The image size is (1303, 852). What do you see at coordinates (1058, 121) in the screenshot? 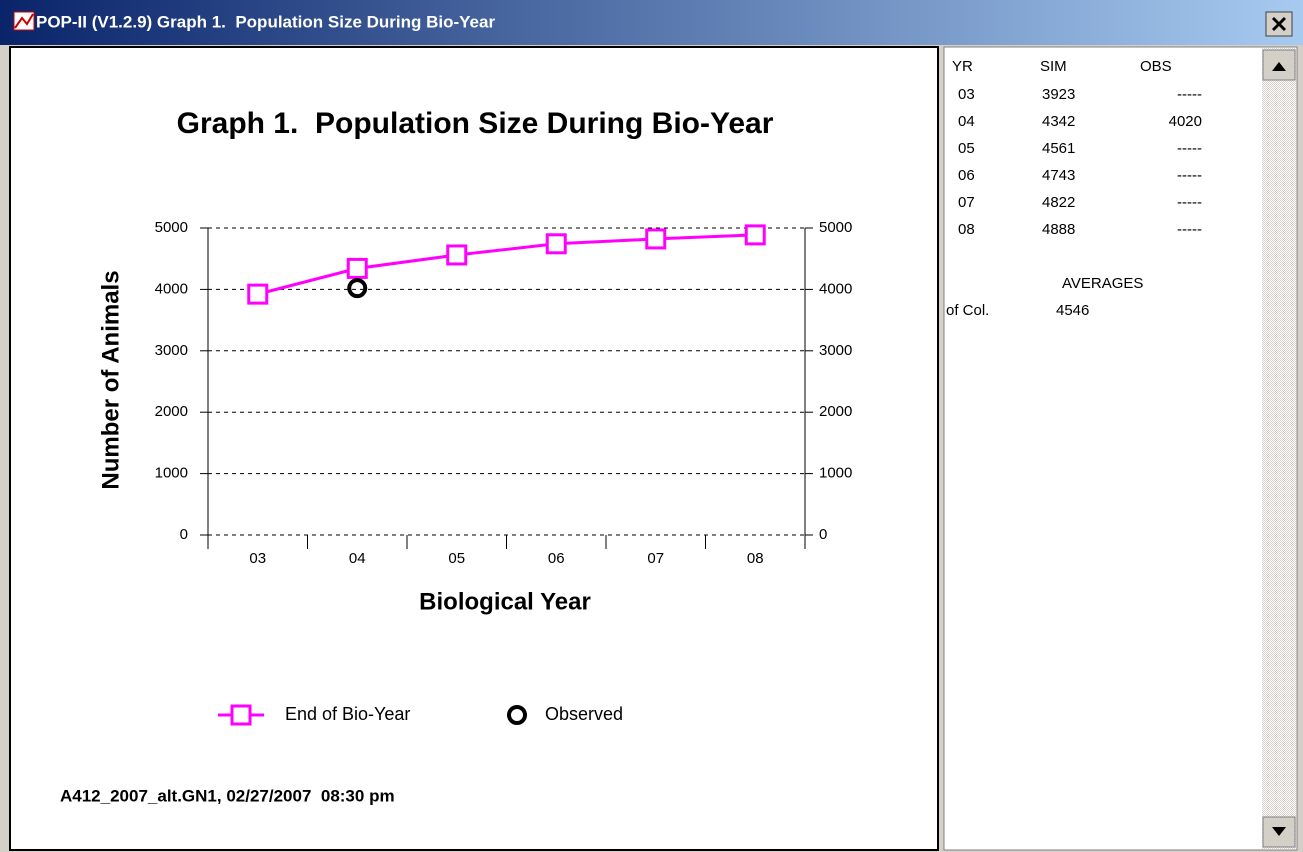
I see `table-cell: 4342` at bounding box center [1058, 121].